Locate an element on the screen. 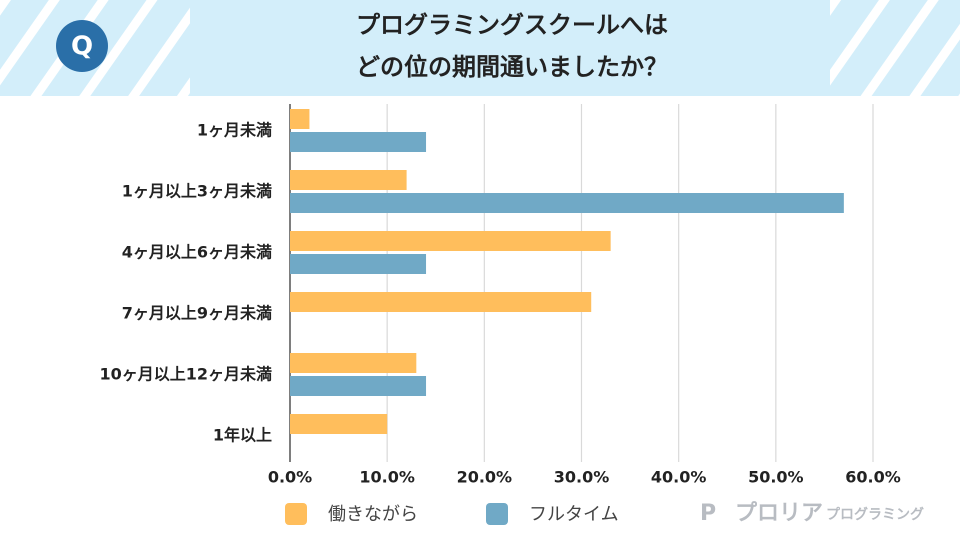 This screenshot has width=960, height=540. x-tick-label: 40.0% is located at coordinates (679, 477).